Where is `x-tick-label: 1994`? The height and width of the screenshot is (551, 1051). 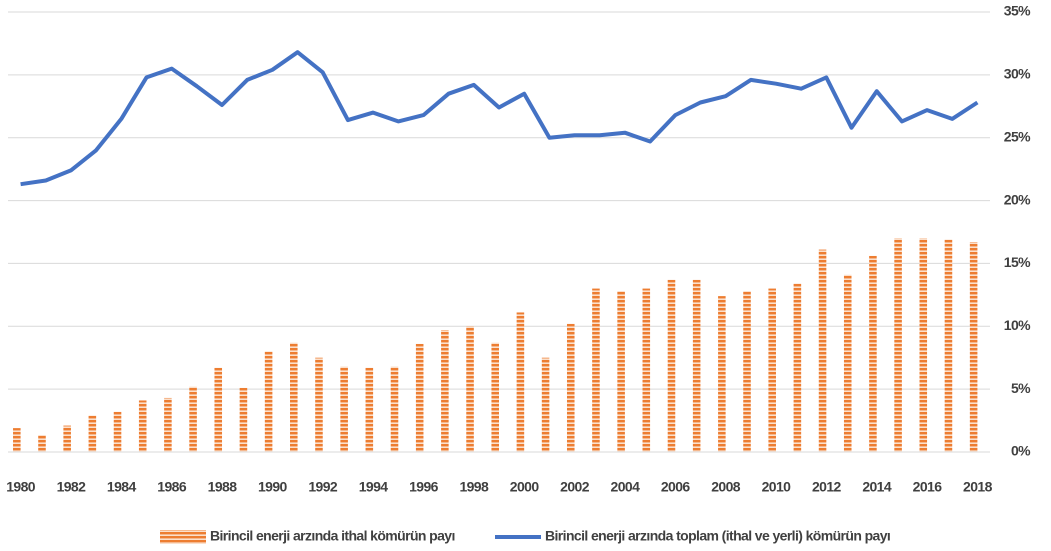
x-tick-label: 1994 is located at coordinates (374, 487).